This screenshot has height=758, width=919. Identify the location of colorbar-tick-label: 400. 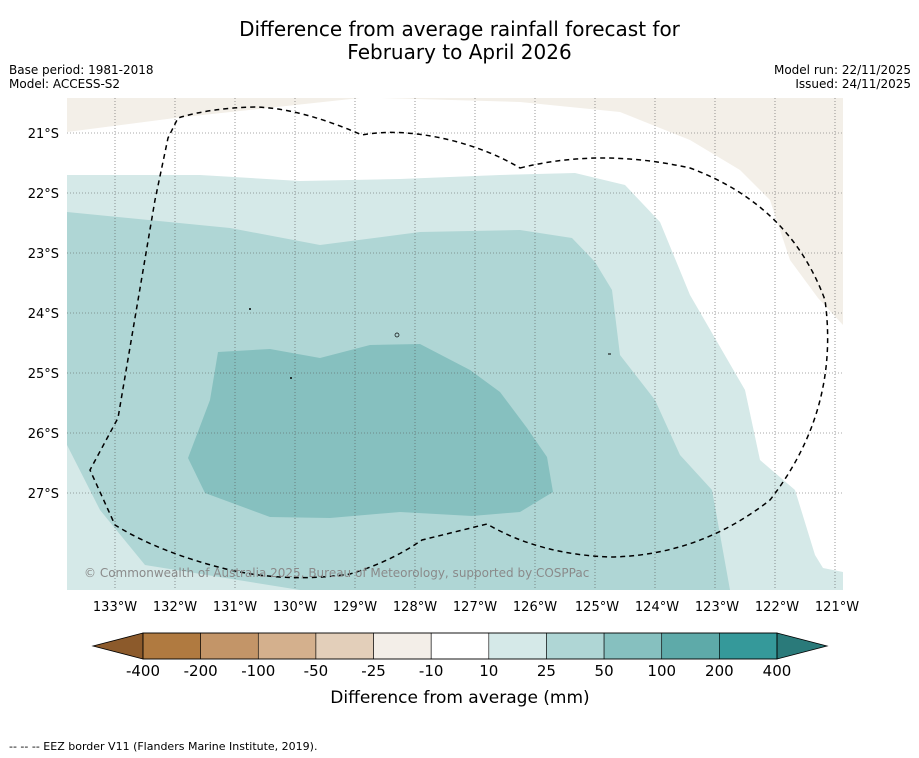
(777, 671).